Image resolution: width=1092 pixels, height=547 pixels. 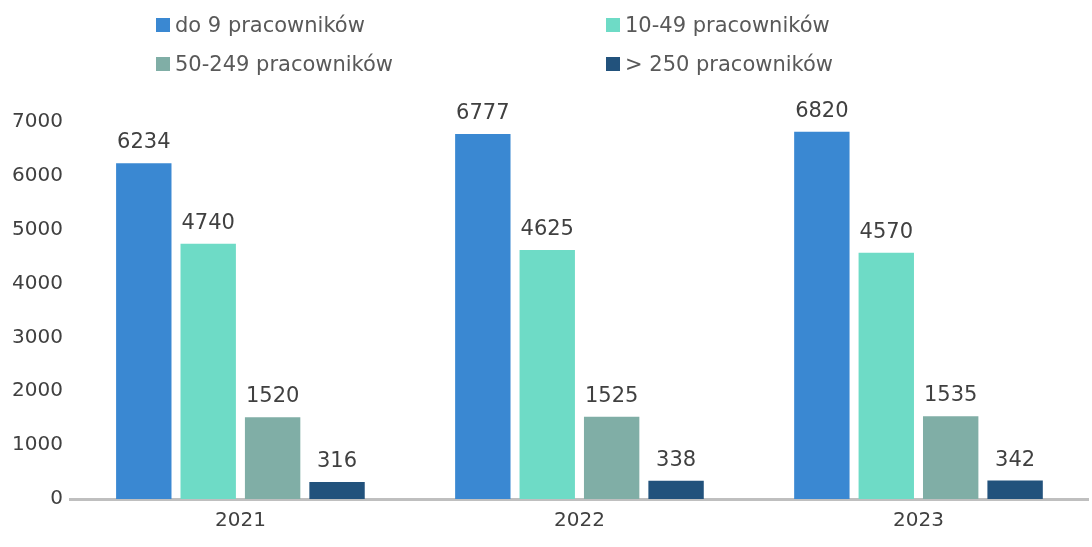 What do you see at coordinates (1015, 458) in the screenshot?
I see `data-label: 342` at bounding box center [1015, 458].